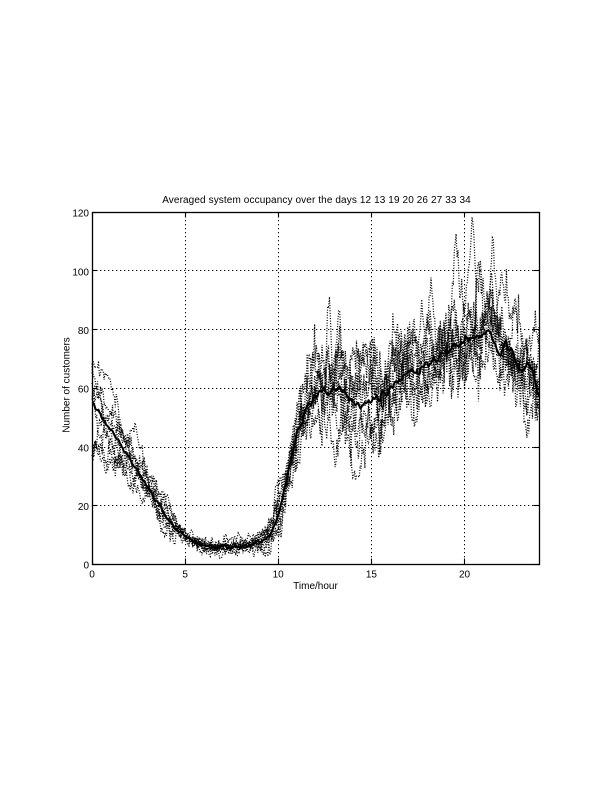  I want to click on svg-text: 100, so click(80, 272).